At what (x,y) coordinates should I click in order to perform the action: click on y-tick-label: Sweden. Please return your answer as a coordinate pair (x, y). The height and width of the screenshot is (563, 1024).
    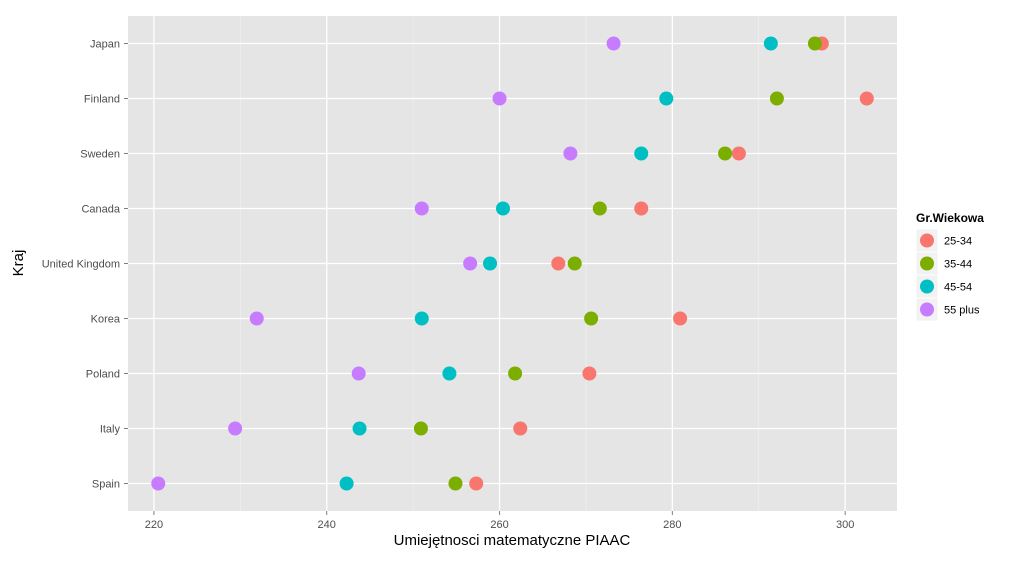
    Looking at the image, I should click on (100, 155).